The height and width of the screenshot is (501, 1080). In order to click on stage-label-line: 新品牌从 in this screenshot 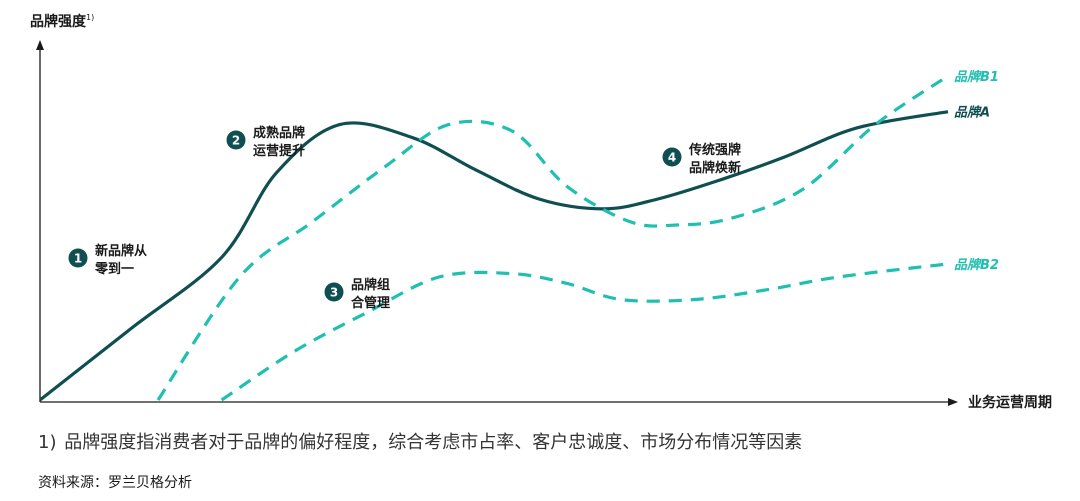, I will do `click(121, 251)`.